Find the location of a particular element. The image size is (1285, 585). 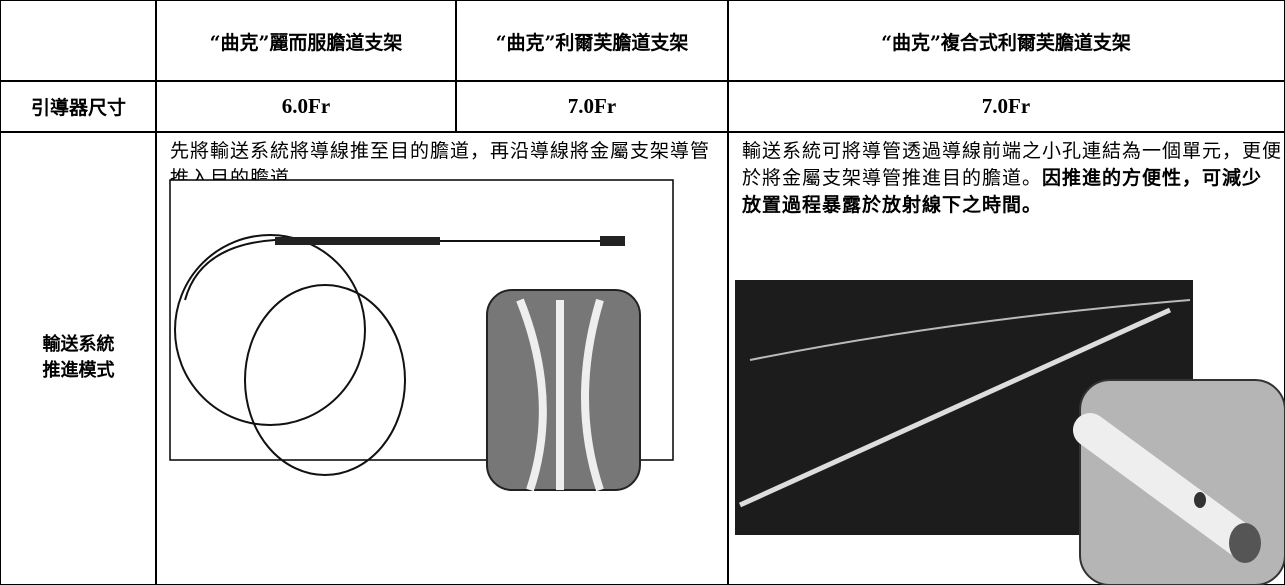

size-cell: 6.0Fr is located at coordinates (306, 106).